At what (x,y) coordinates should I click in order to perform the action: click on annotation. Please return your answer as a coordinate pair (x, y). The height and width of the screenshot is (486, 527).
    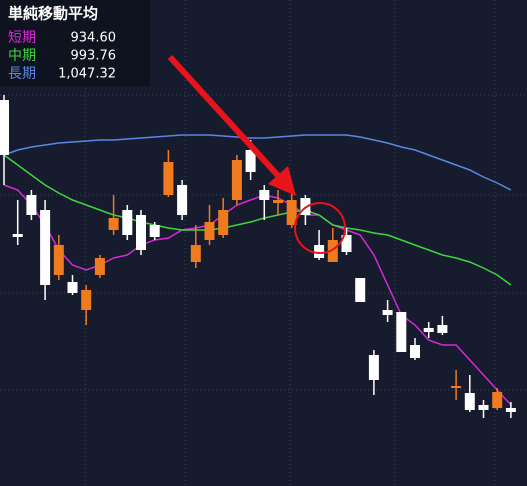
    Looking at the image, I should click on (256, 154).